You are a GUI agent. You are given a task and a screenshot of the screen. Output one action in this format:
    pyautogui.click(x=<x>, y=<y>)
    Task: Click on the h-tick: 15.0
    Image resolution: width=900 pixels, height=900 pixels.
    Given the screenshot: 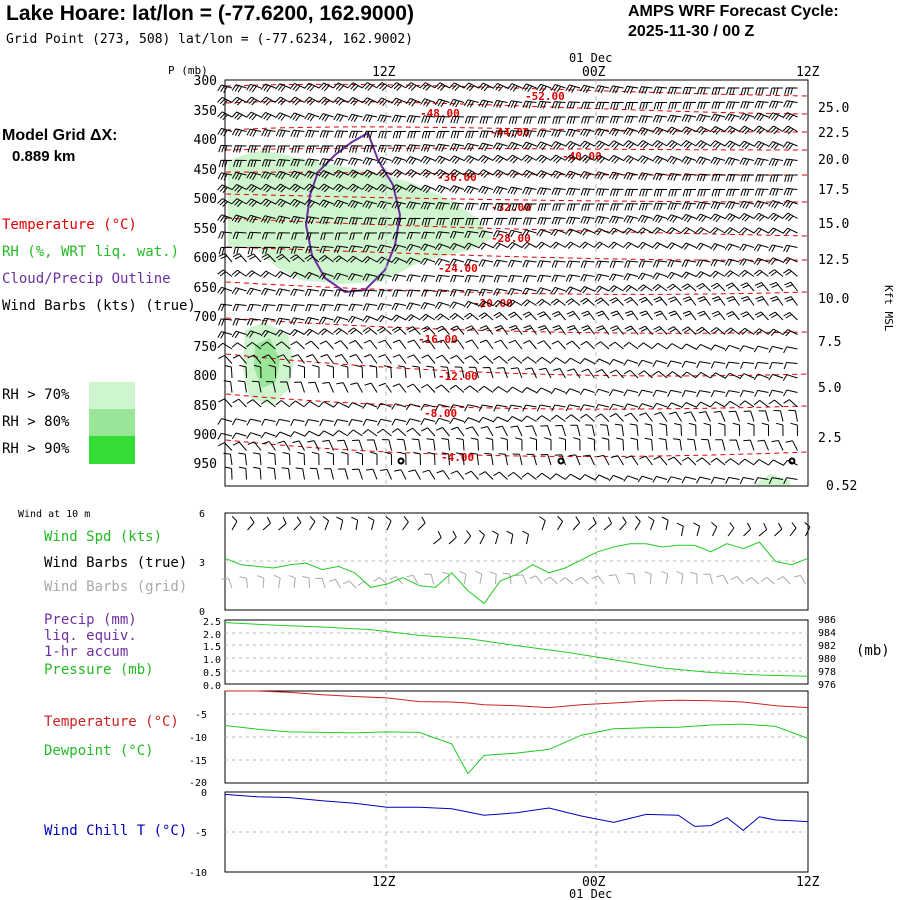 What is the action you would take?
    pyautogui.click(x=833, y=224)
    